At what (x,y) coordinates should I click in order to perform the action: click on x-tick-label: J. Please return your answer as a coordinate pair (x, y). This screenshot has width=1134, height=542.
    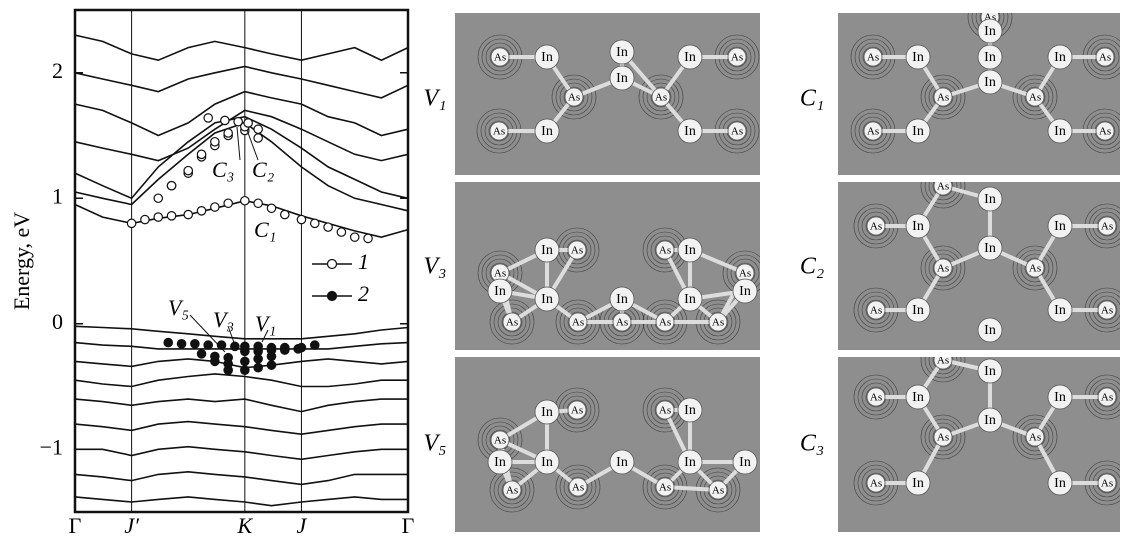
    Looking at the image, I should click on (302, 525).